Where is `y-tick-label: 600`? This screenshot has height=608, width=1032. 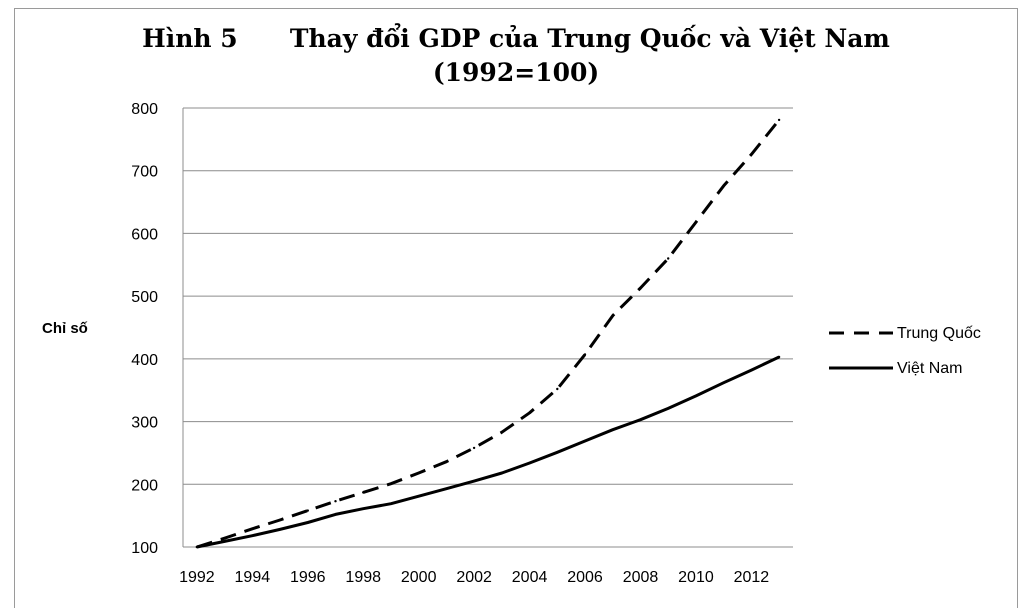
y-tick-label: 600 is located at coordinates (144, 234).